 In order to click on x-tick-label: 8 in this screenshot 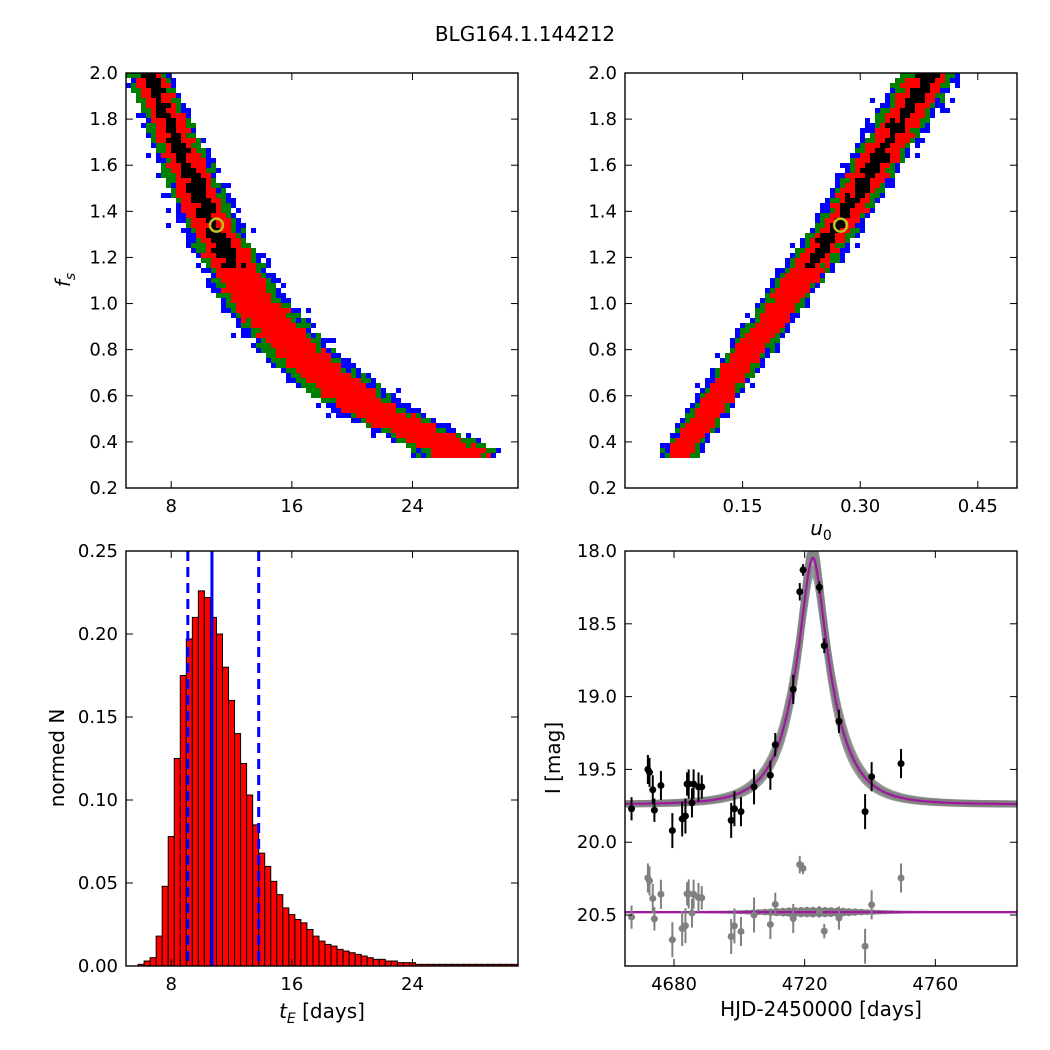, I will do `click(171, 506)`.